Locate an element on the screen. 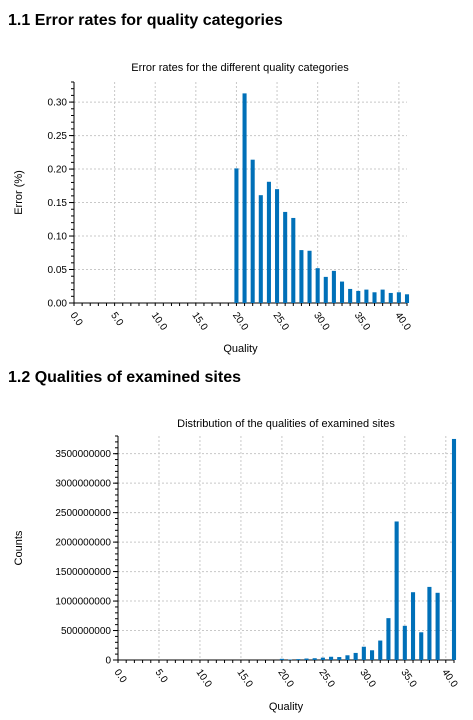  y-tick-label: 0.20 is located at coordinates (58, 170).